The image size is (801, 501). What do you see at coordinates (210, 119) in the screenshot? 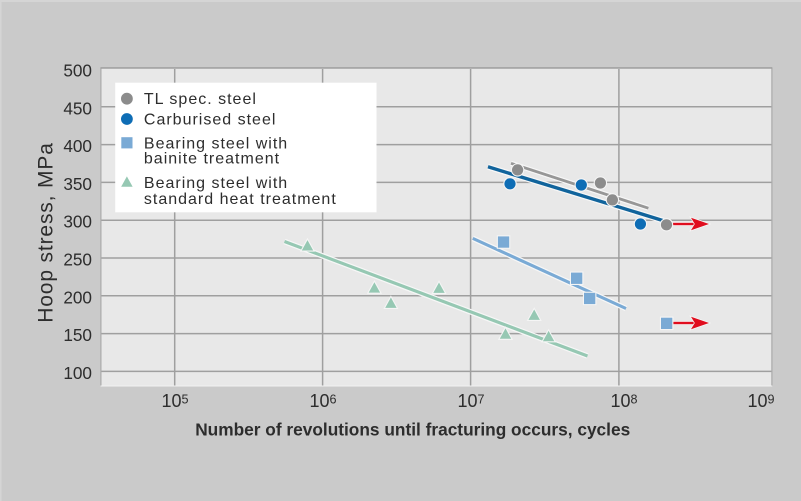
I see `svg-text: Carburised steel` at bounding box center [210, 119].